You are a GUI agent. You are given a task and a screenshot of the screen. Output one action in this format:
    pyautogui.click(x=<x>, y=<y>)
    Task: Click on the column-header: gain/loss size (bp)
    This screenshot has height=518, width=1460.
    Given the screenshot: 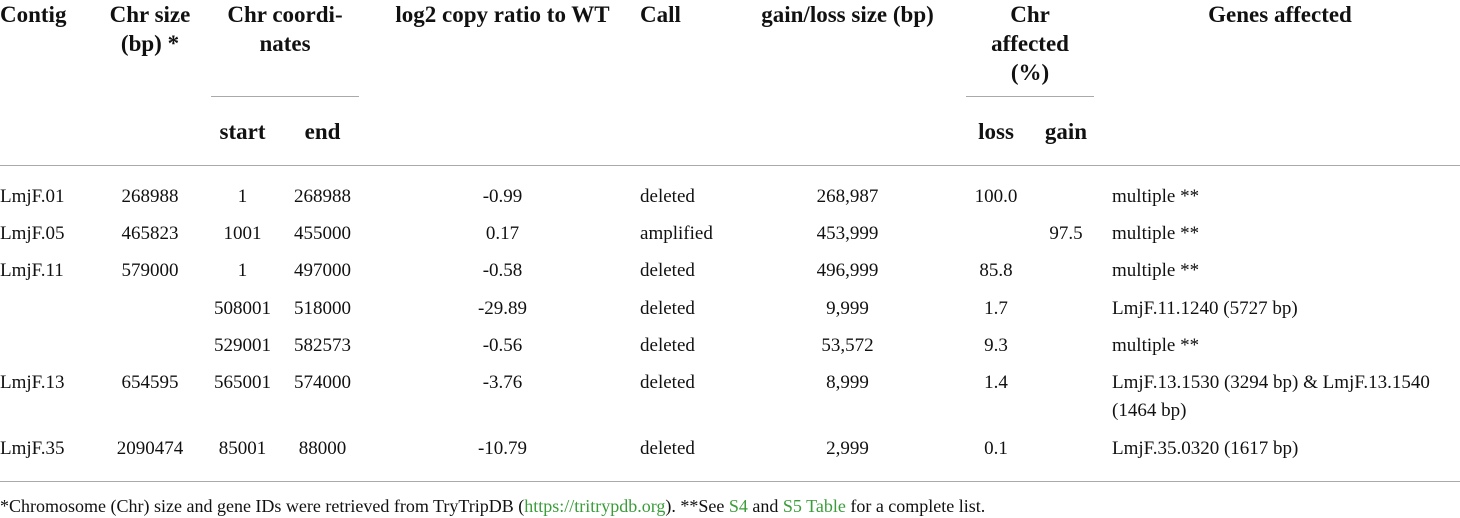 What is the action you would take?
    pyautogui.click(x=848, y=83)
    